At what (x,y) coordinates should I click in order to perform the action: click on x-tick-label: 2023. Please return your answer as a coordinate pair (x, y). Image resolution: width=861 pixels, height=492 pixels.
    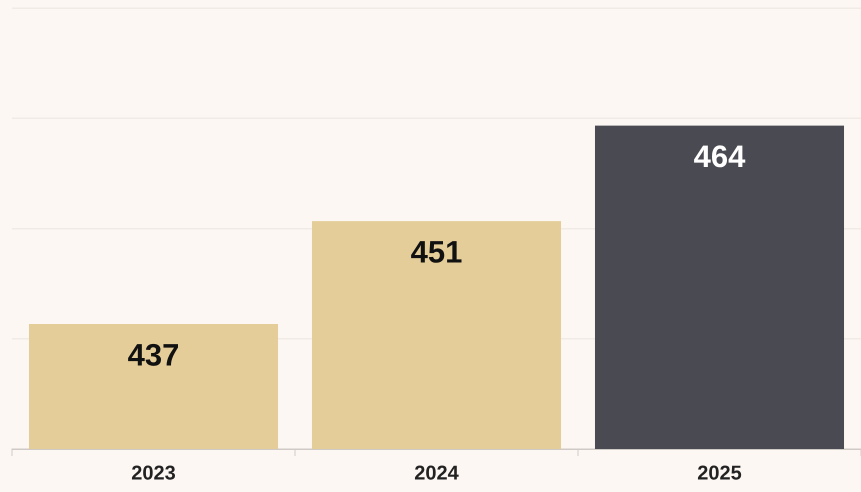
    Looking at the image, I should click on (153, 473).